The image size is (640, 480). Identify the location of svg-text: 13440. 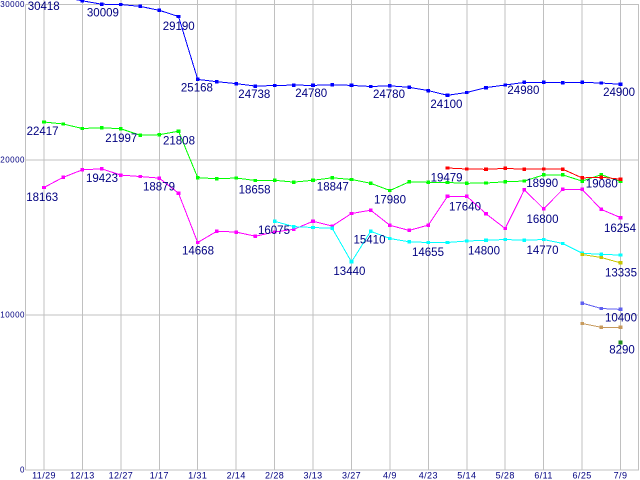
(349, 272).